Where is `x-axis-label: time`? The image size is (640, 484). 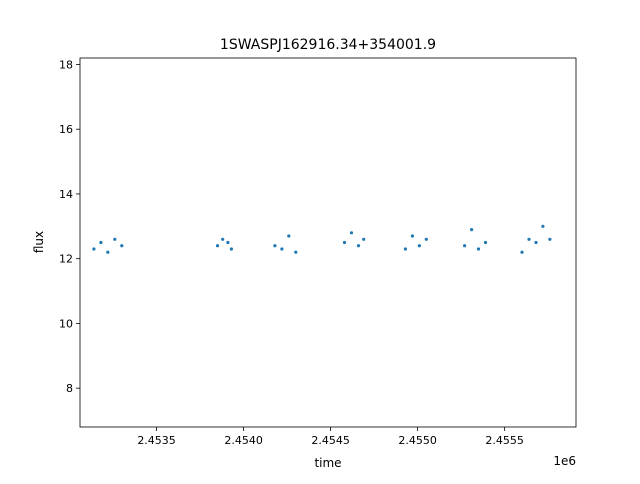
x-axis-label: time is located at coordinates (327, 463).